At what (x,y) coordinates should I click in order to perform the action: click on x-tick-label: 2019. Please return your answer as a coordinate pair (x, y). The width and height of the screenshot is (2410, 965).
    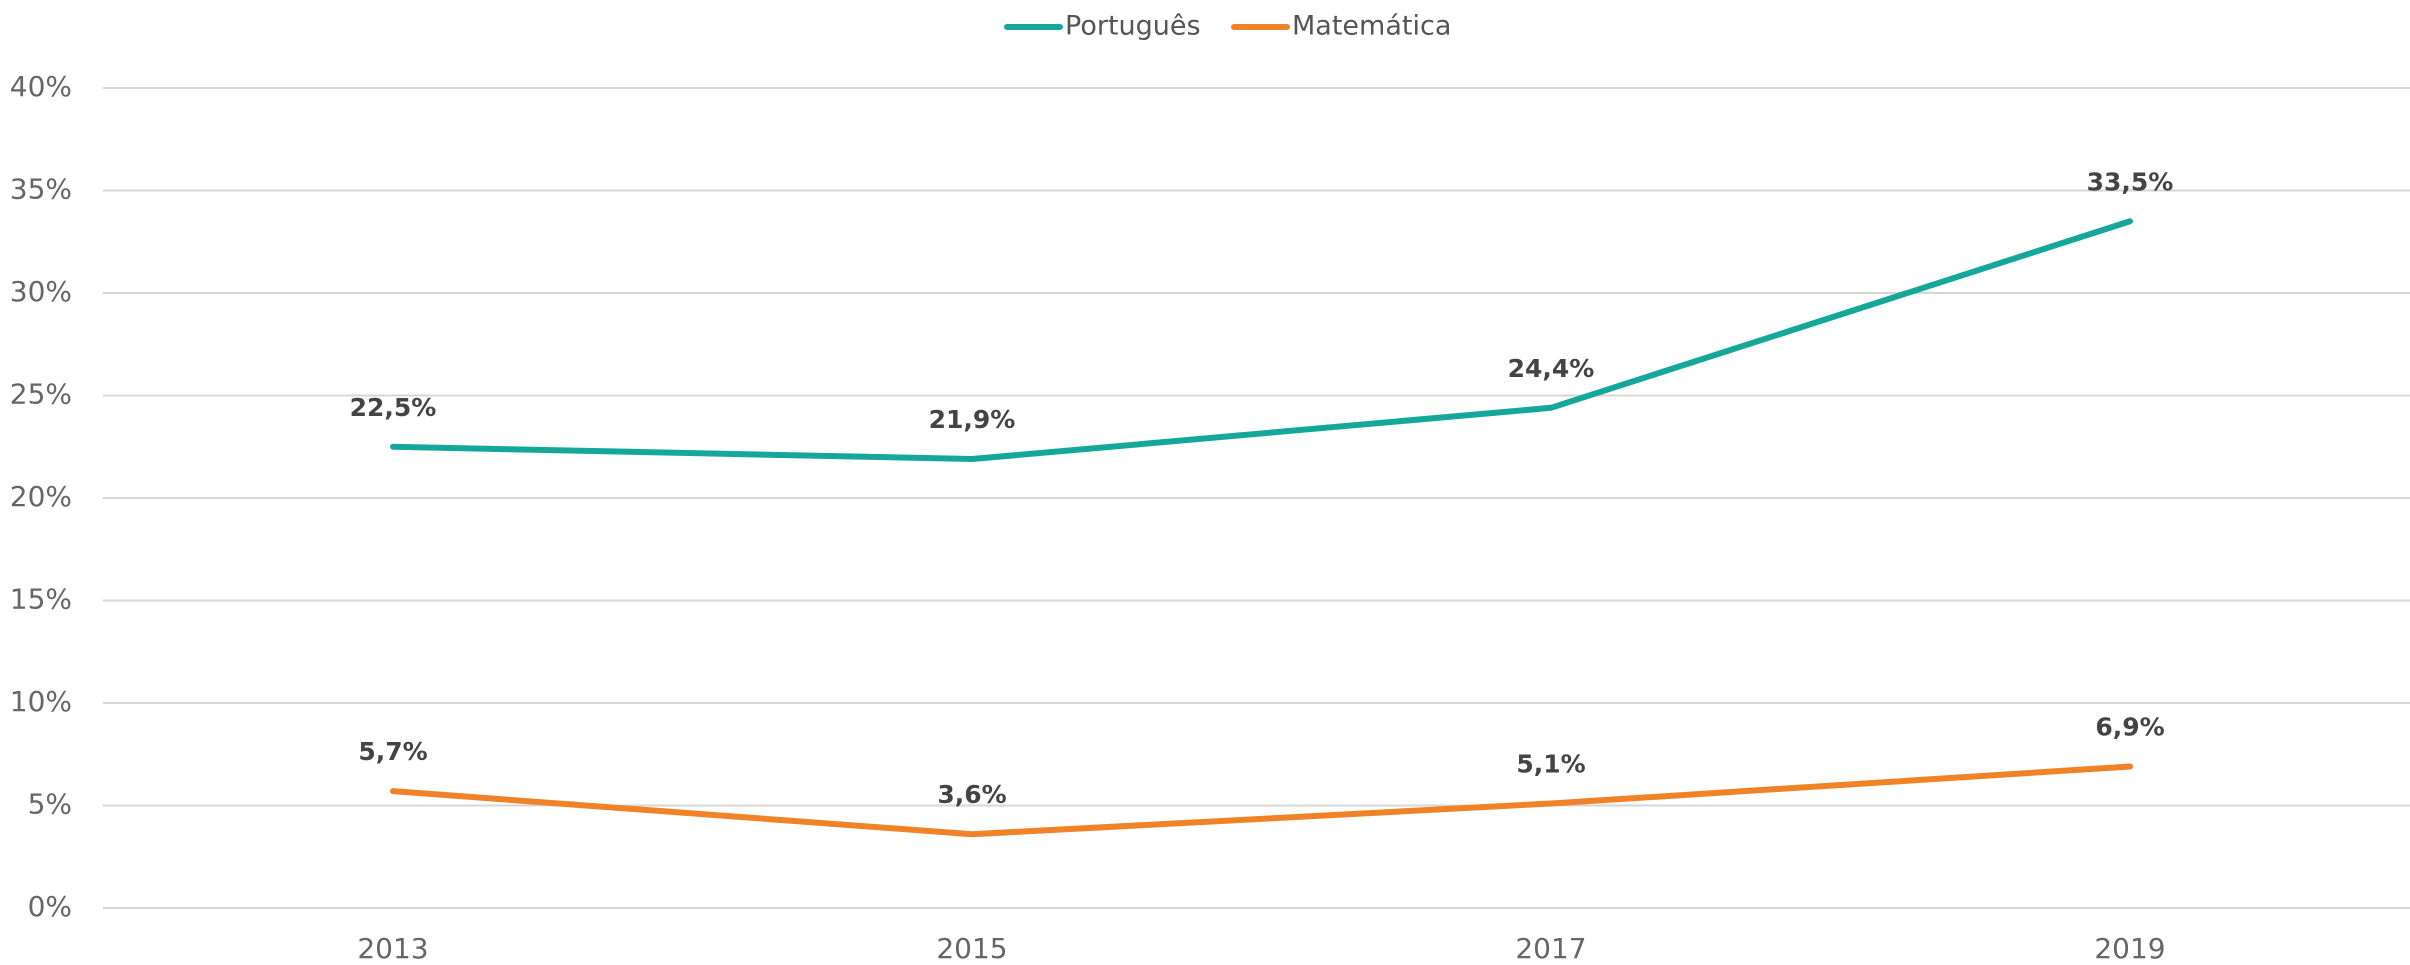
    Looking at the image, I should click on (2129, 948).